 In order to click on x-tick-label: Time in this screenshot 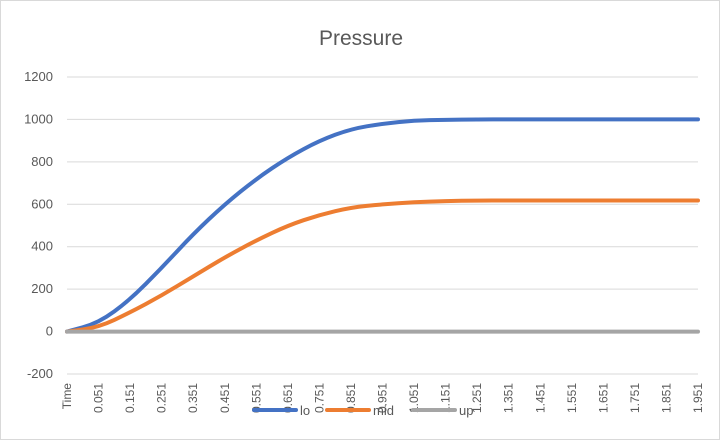, I will do `click(67, 396)`.